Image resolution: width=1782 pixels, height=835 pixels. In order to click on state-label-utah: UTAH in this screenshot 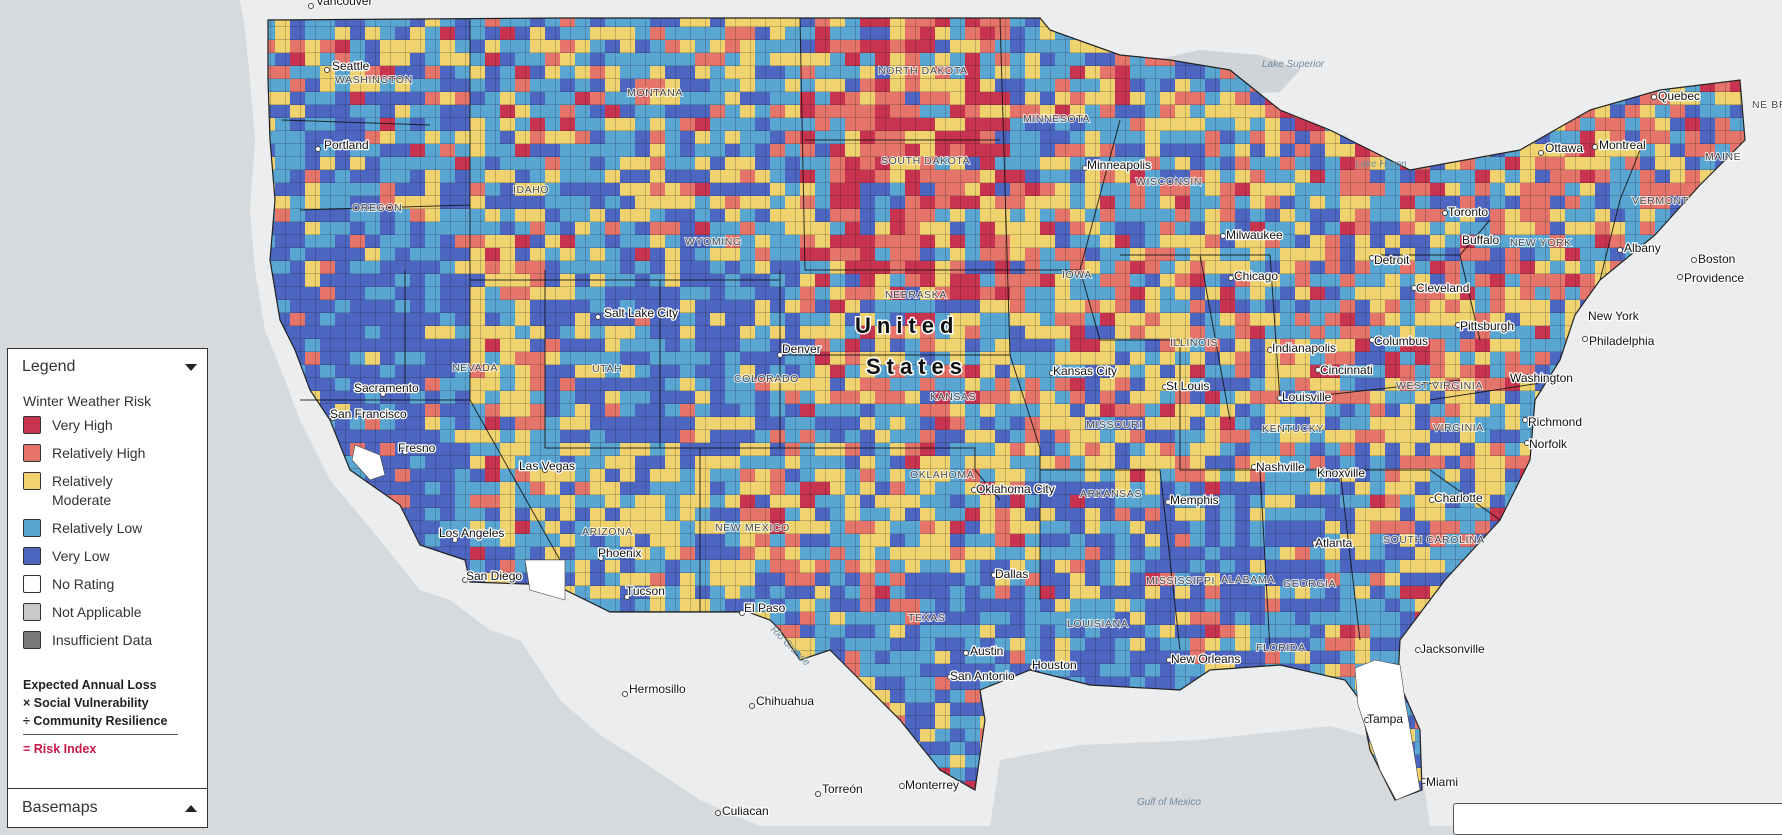, I will do `click(607, 369)`.